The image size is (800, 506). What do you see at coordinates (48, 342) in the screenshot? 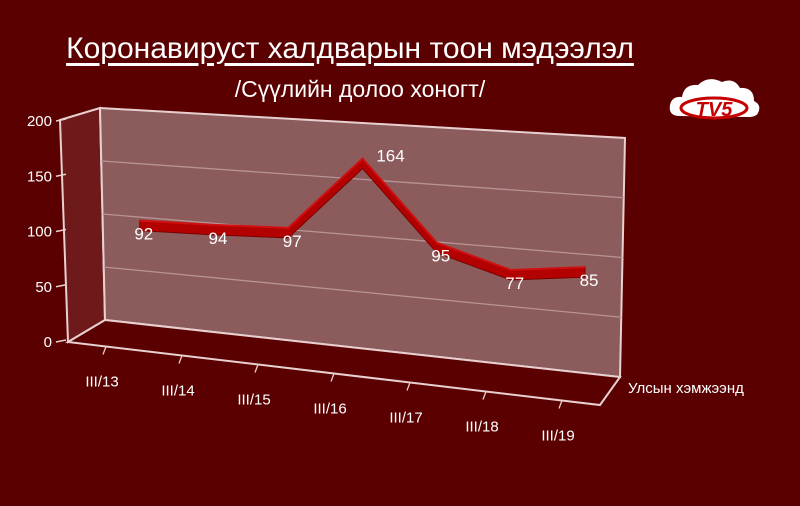
I see `y-tick-label: 0` at bounding box center [48, 342].